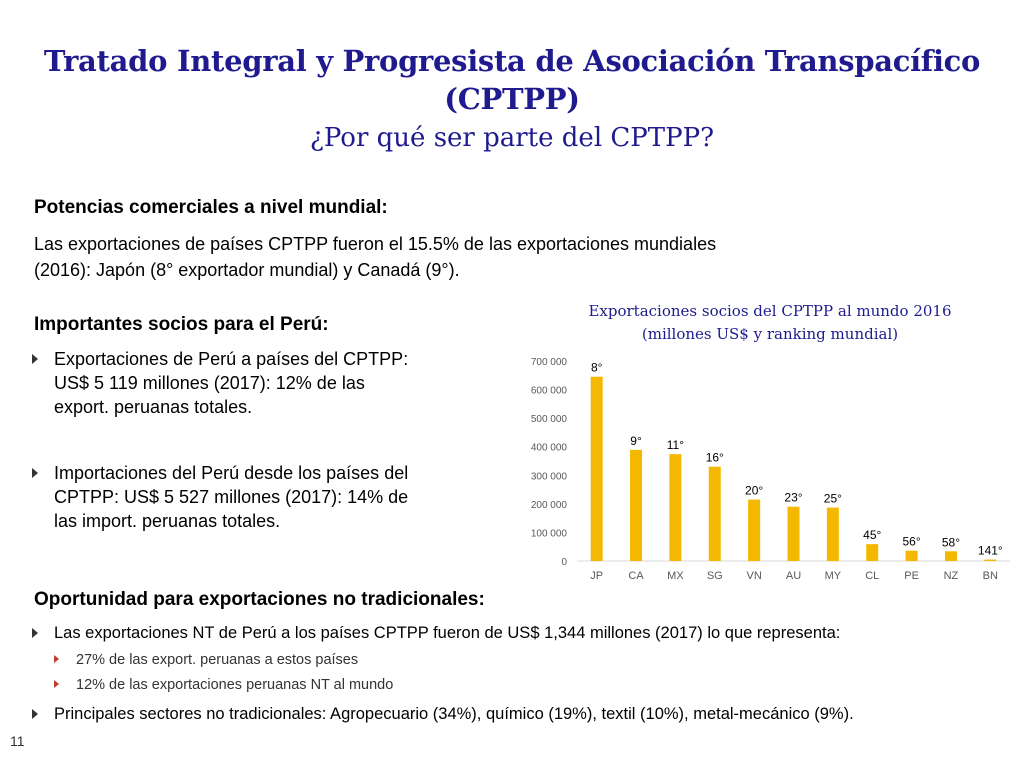 Image resolution: width=1024 pixels, height=768 pixels. I want to click on y-tick-label: 600 000, so click(549, 391).